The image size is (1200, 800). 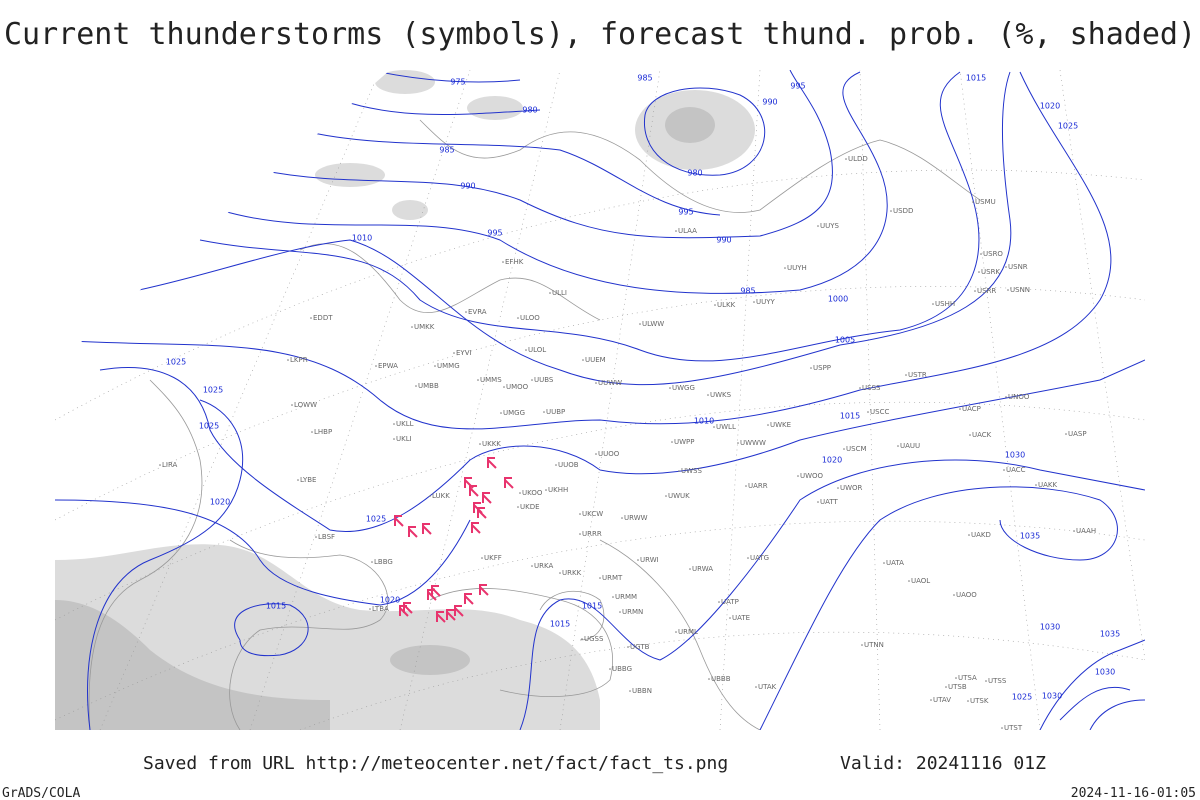 What do you see at coordinates (170, 465) in the screenshot?
I see `station-label: LIRA` at bounding box center [170, 465].